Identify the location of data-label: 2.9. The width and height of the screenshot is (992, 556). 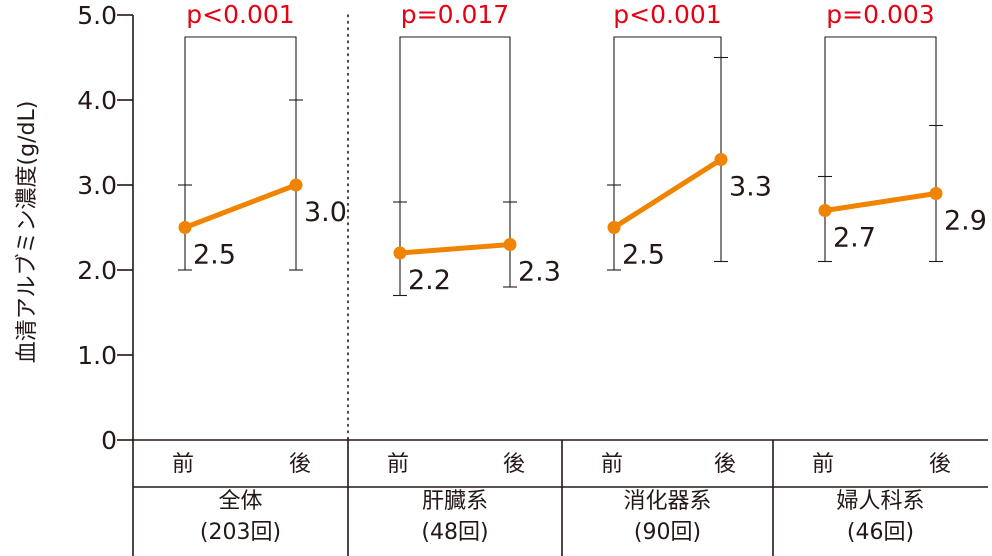
(965, 221).